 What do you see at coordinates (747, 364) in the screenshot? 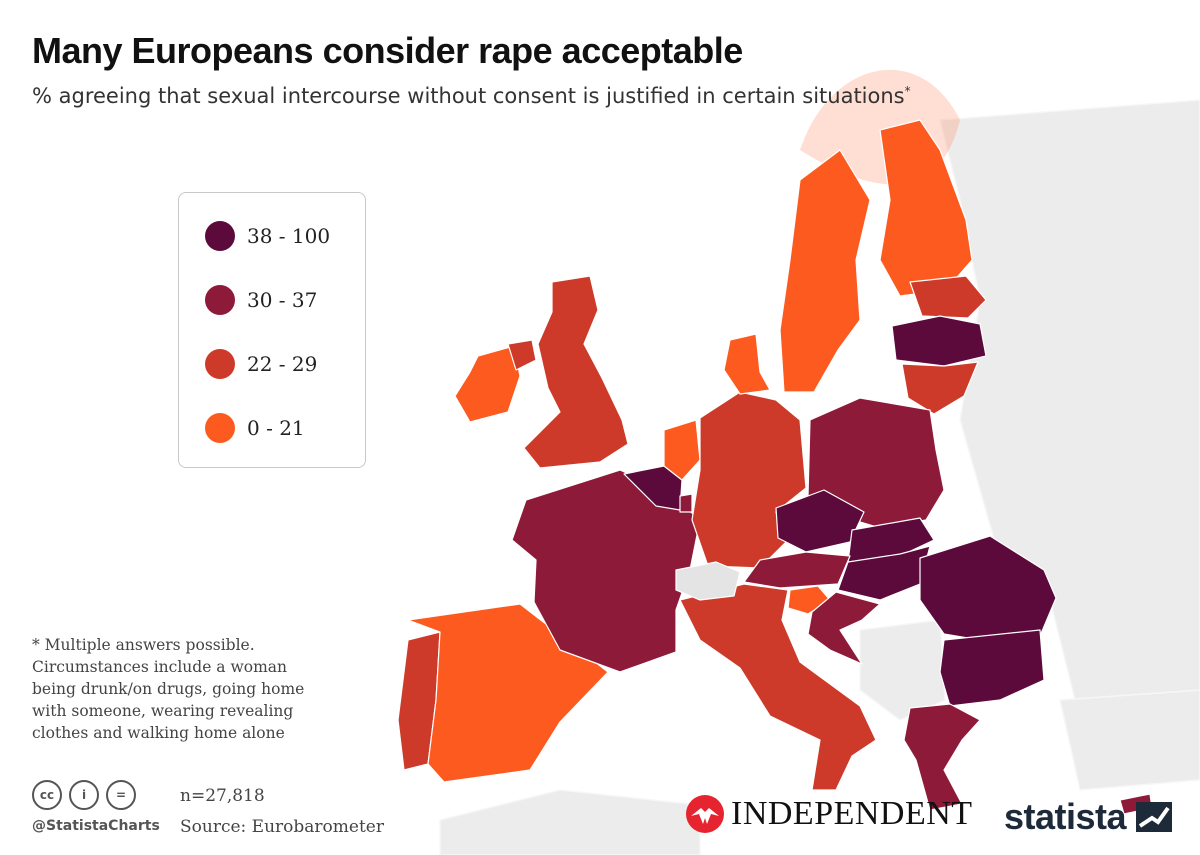
I see `country-denmark` at bounding box center [747, 364].